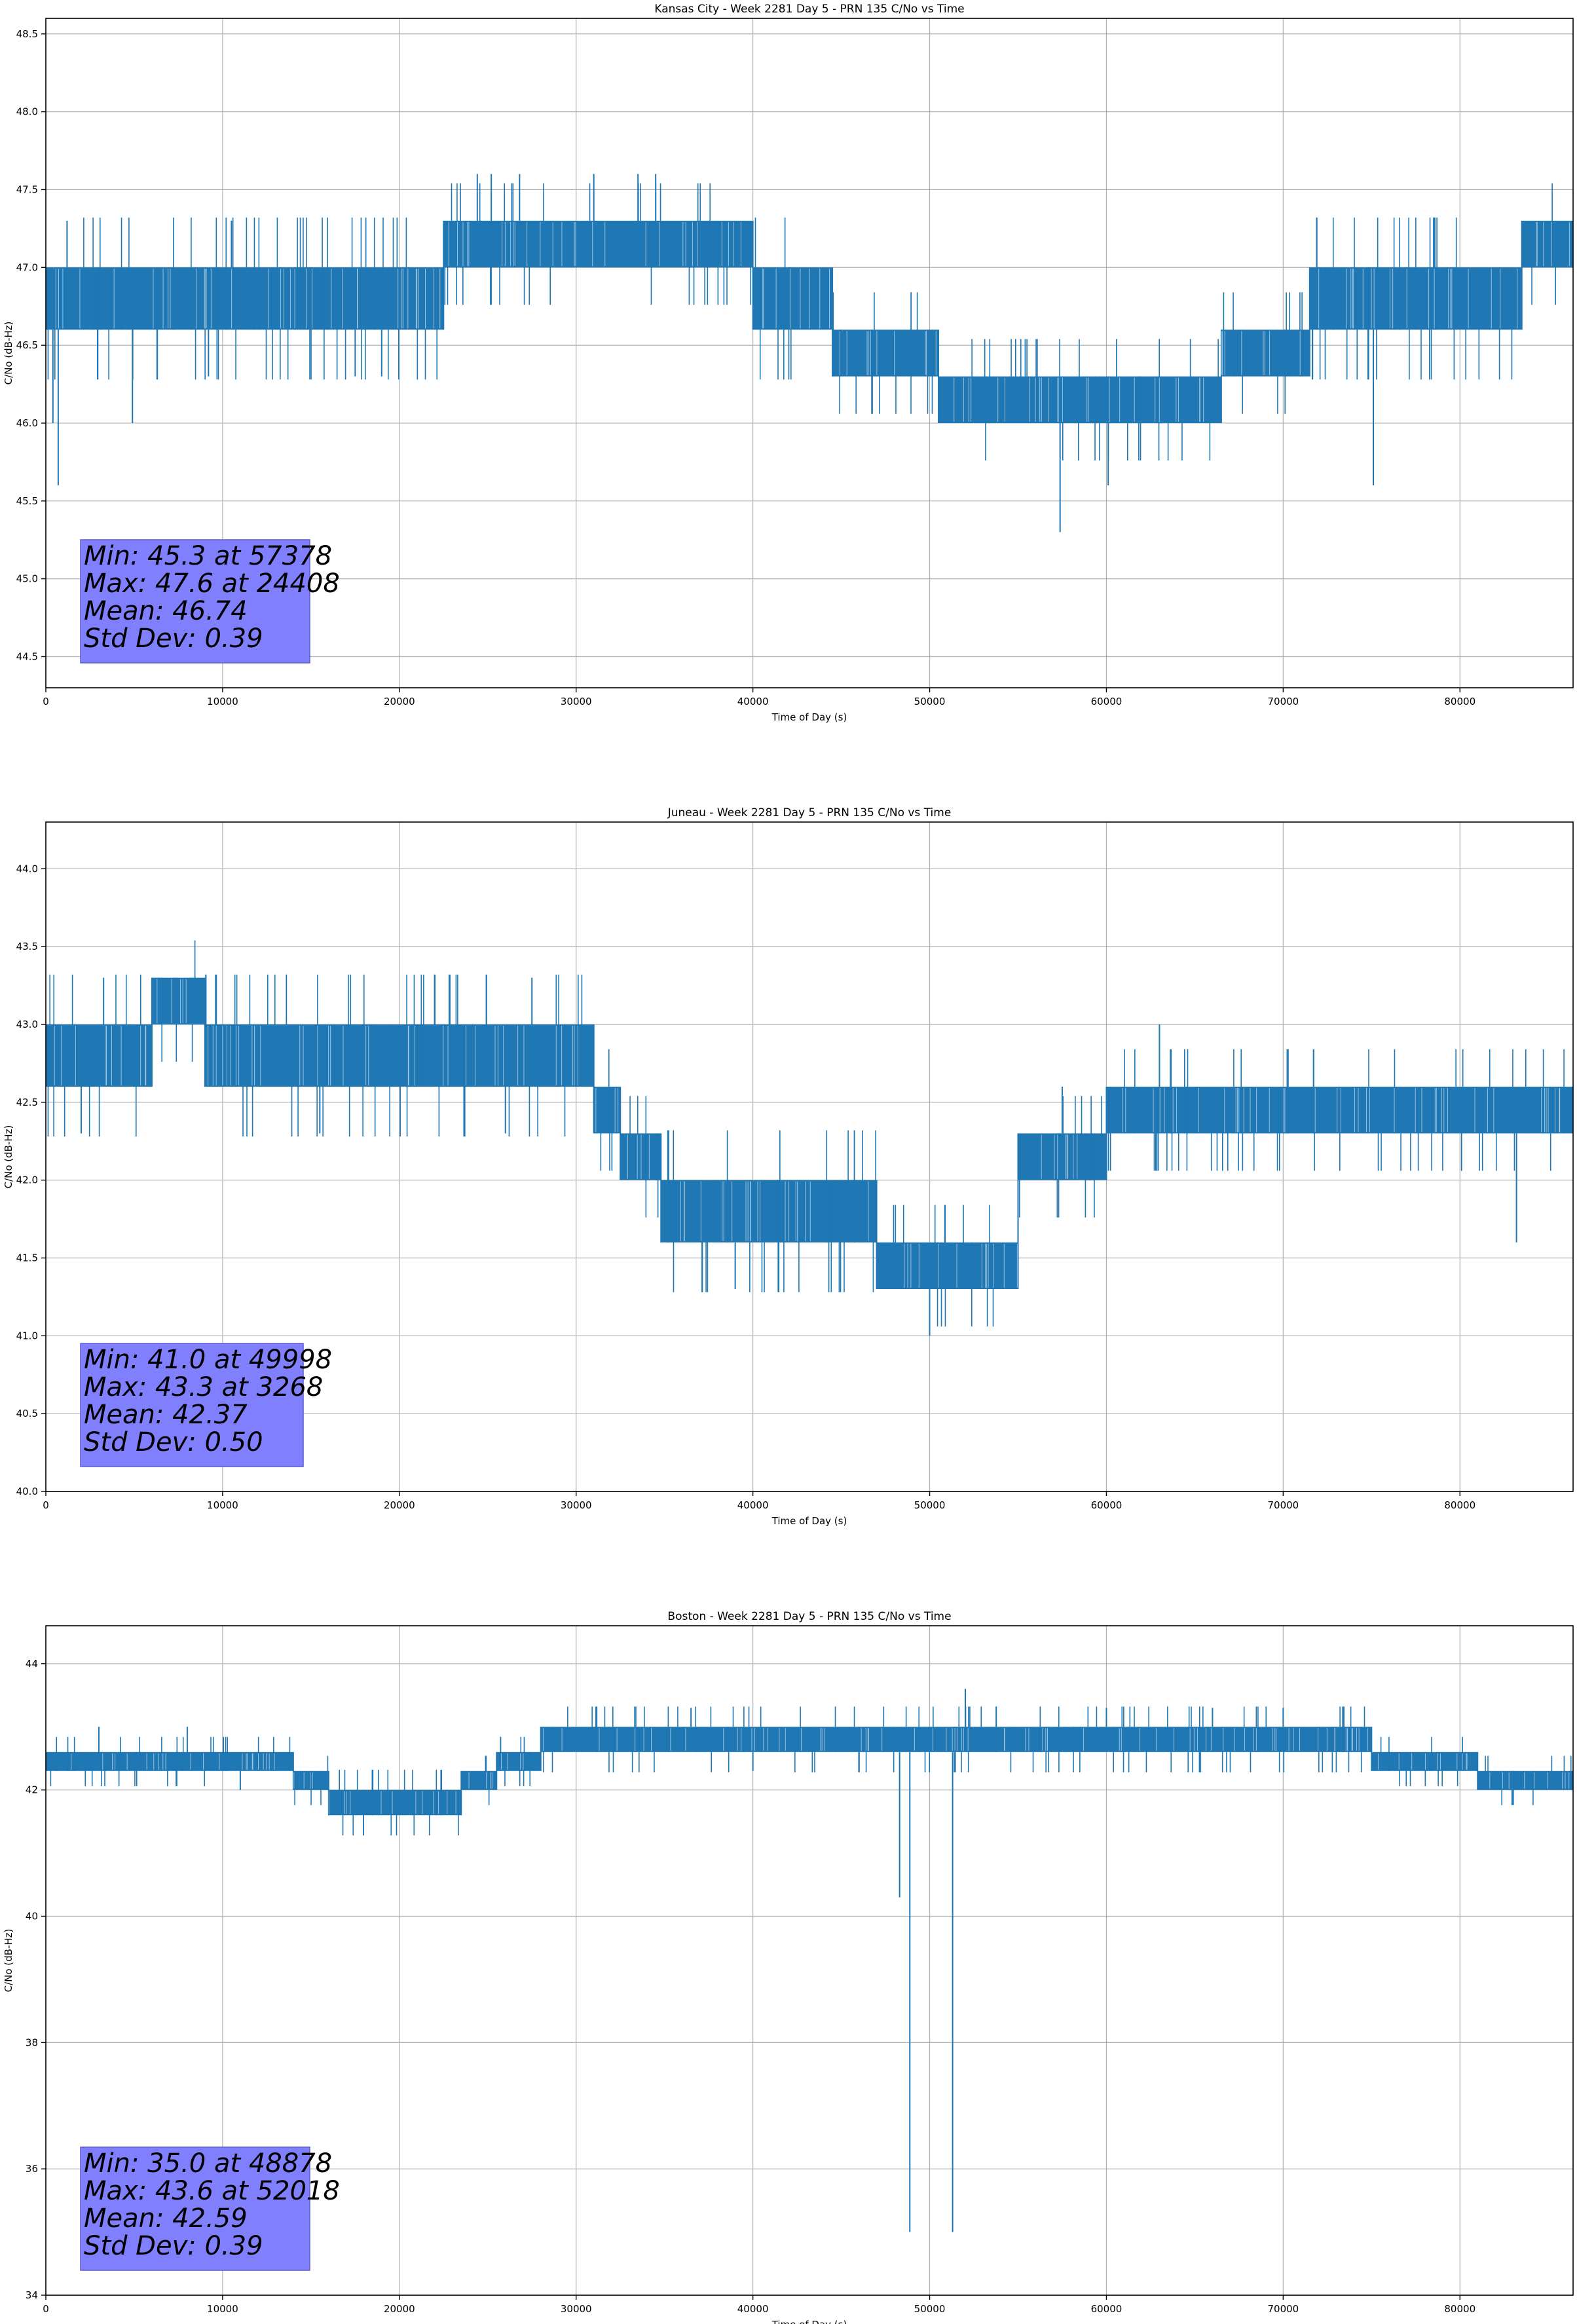  What do you see at coordinates (212, 584) in the screenshot?
I see `stats-max: Max: 47.6 at 24408` at bounding box center [212, 584].